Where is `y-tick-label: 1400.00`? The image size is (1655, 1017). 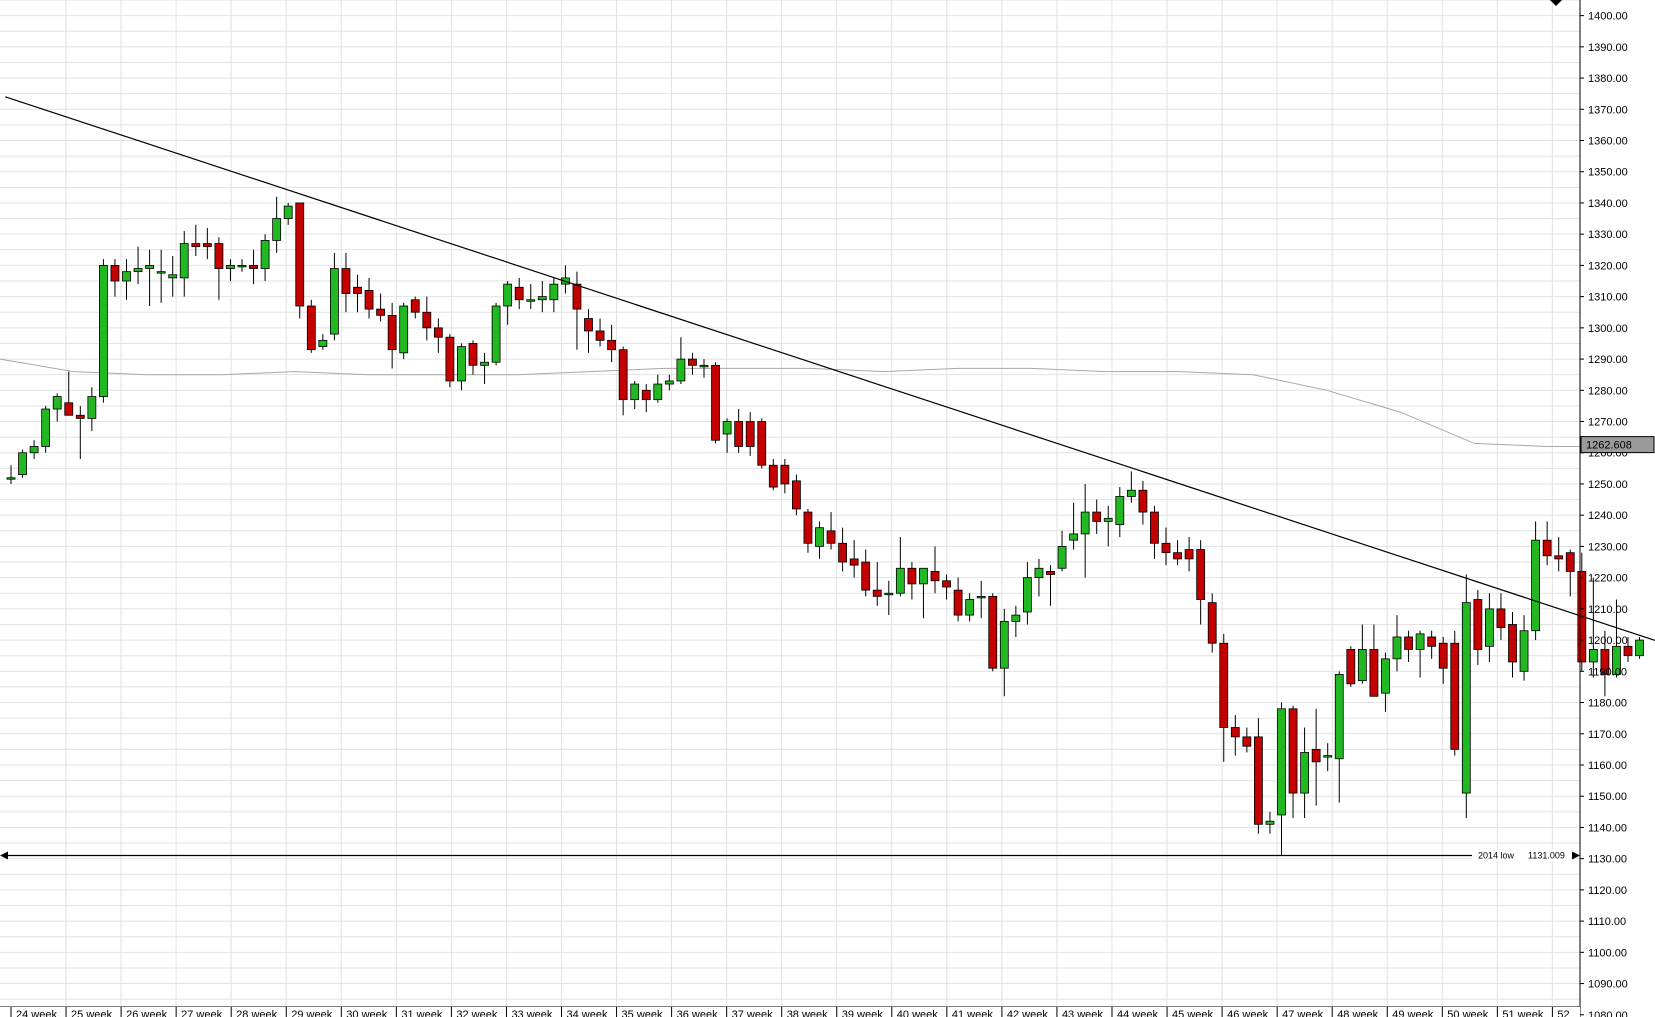 y-tick-label: 1400.00 is located at coordinates (1608, 17).